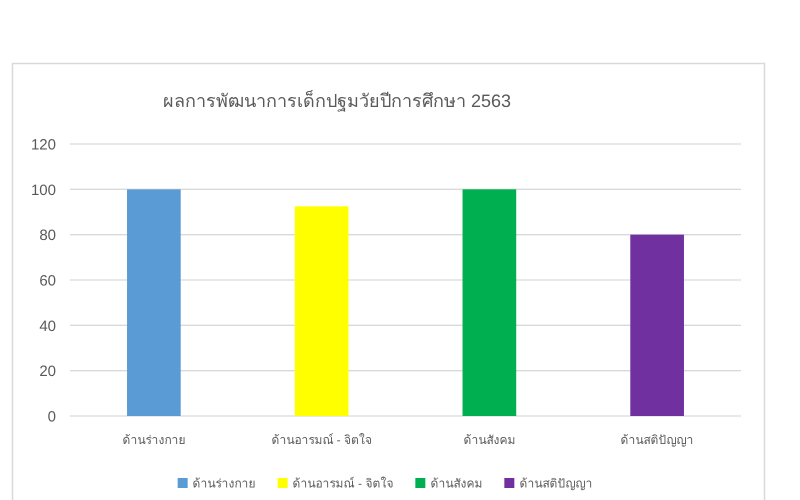  I want to click on x-tick-label: ด้านสังคม, so click(489, 440).